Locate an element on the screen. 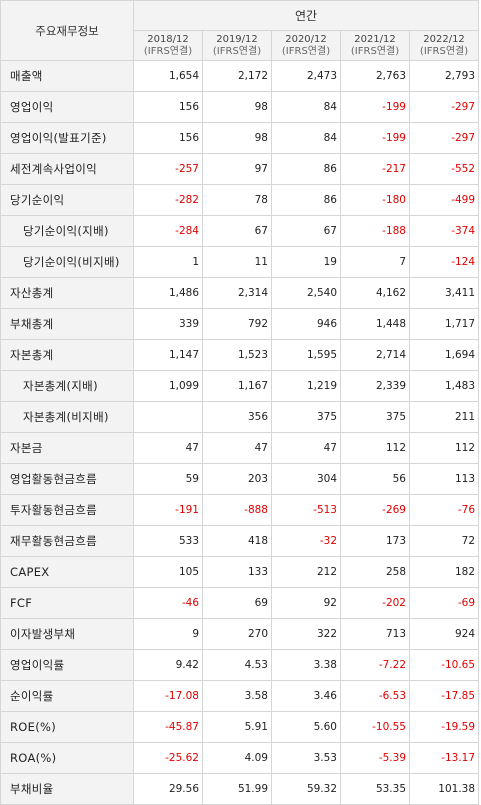 The image size is (481, 805). value-cell: 67 is located at coordinates (237, 231).